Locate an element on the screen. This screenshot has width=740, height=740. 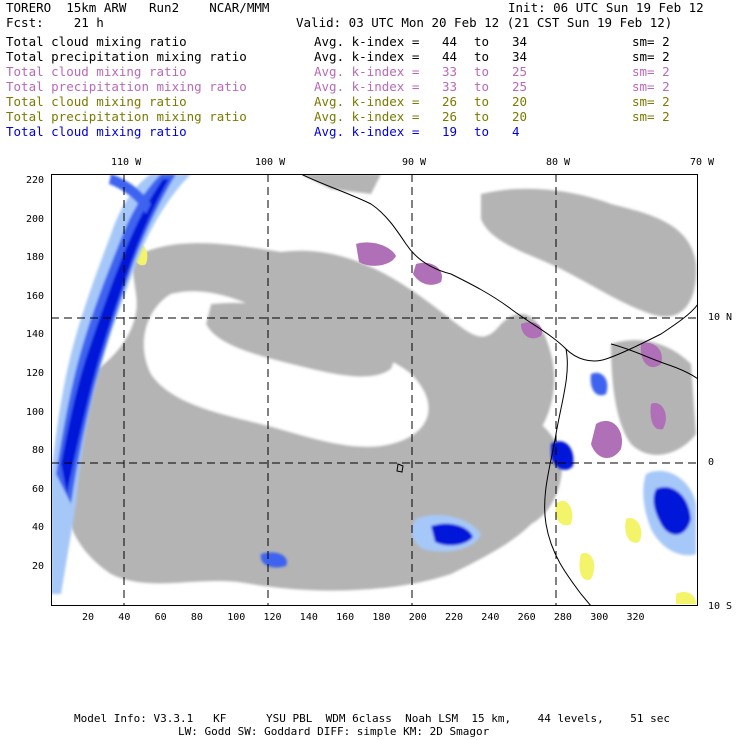
x-tick-label: 60 is located at coordinates (160, 617).